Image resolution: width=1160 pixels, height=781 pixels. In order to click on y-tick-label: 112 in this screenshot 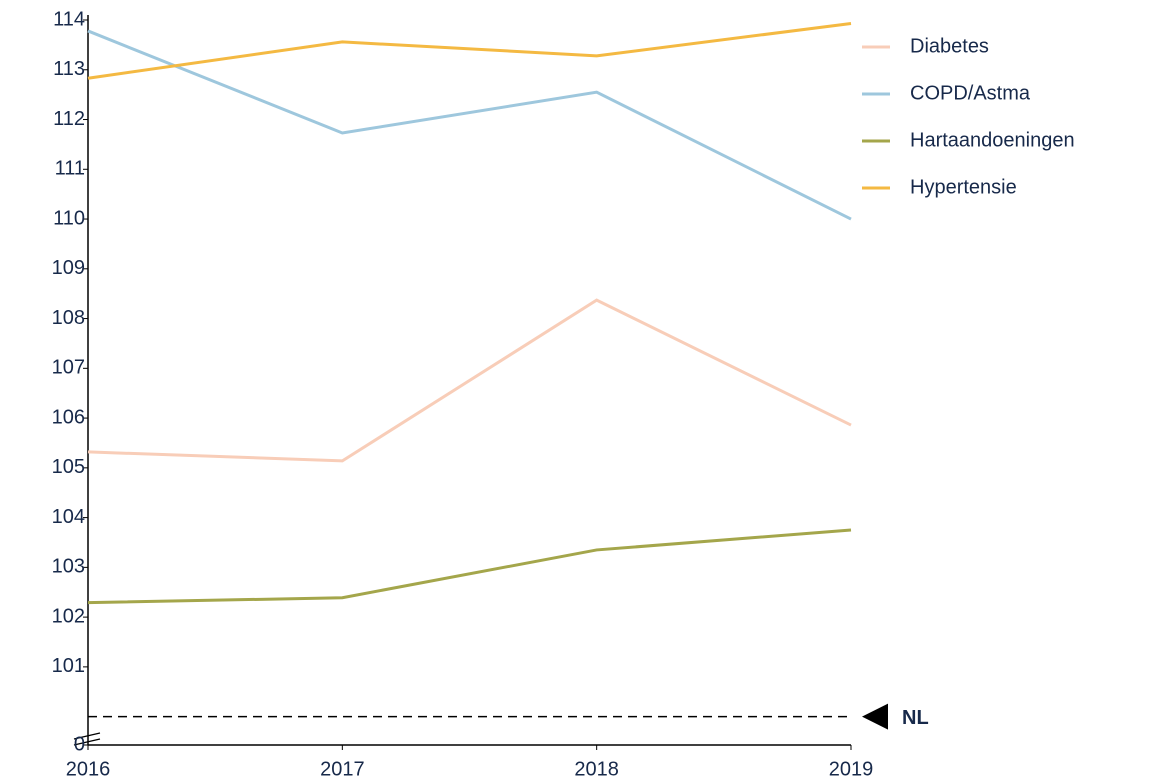, I will do `click(69, 119)`.